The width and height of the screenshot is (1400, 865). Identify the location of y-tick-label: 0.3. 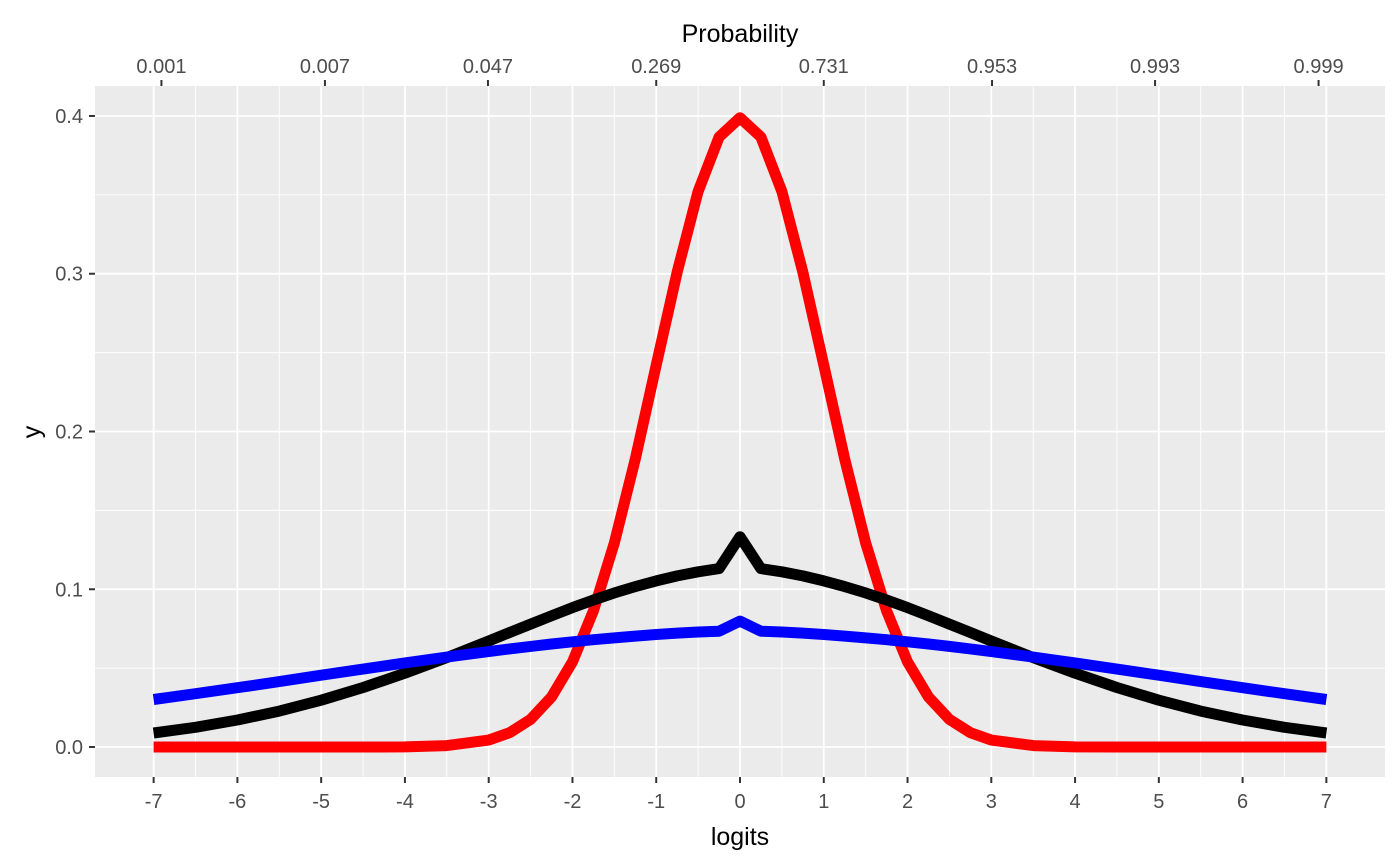
(69, 275).